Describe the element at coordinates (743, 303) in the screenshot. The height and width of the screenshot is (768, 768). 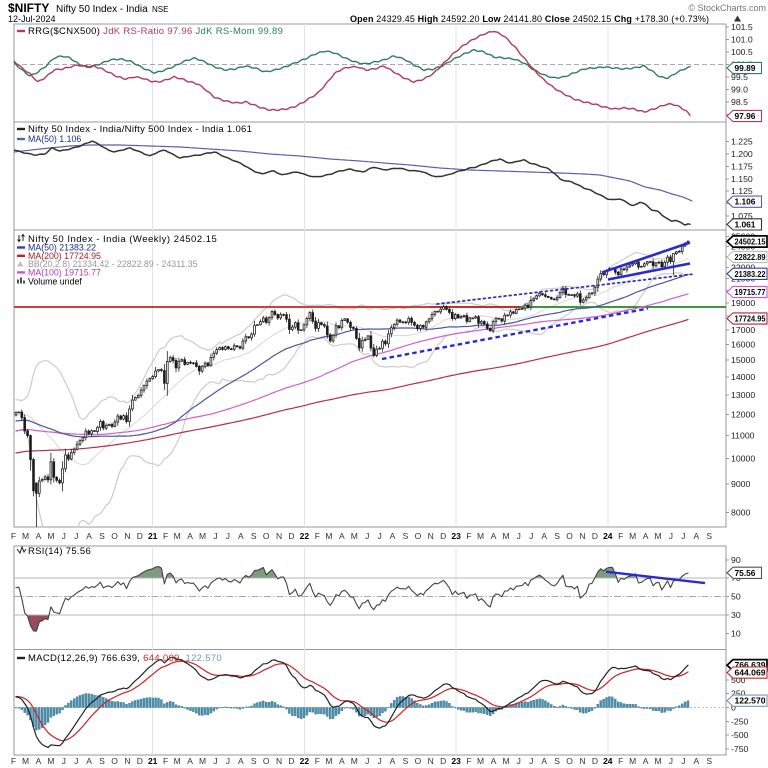
I see `svg-text: 19000` at that location.